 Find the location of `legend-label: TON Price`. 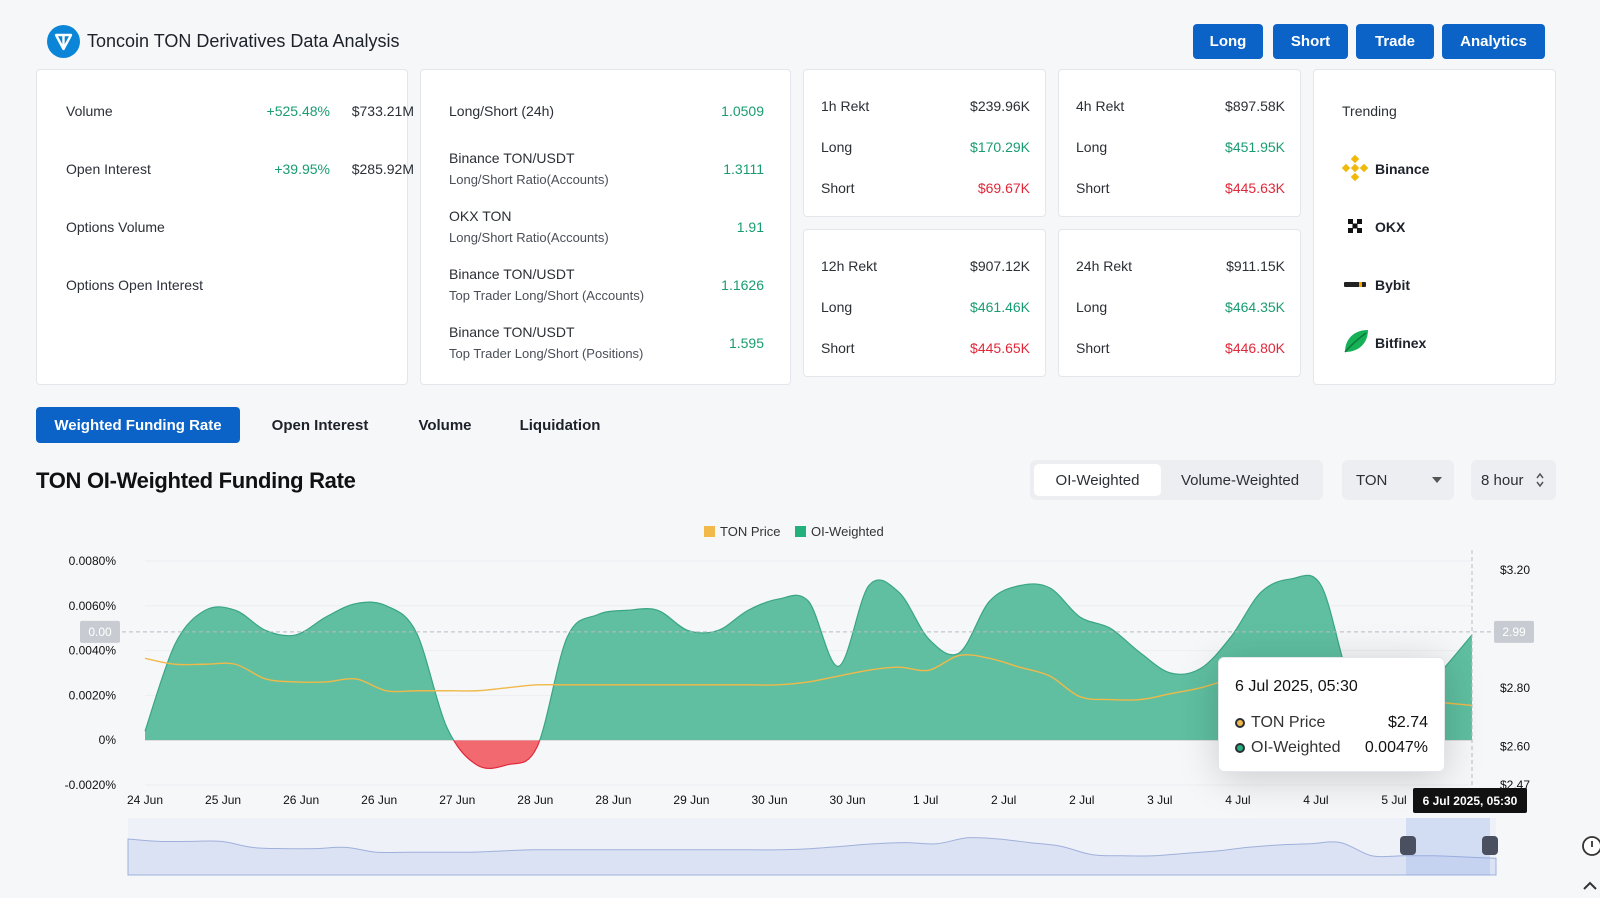

legend-label: TON Price is located at coordinates (750, 531).